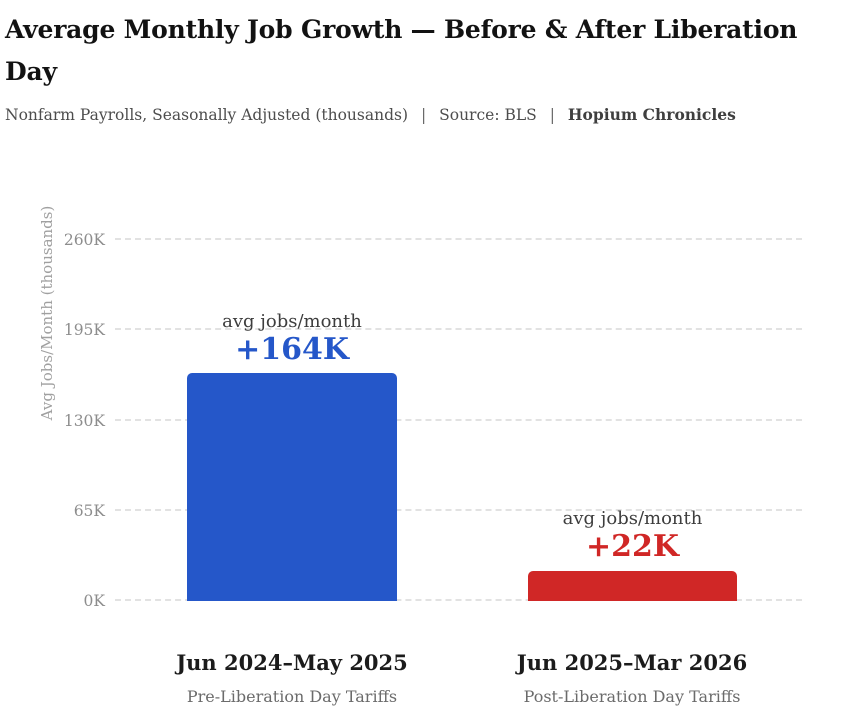  Describe the element at coordinates (292, 662) in the screenshot. I see `x-category-label: Jun 2024–May 2025` at that location.